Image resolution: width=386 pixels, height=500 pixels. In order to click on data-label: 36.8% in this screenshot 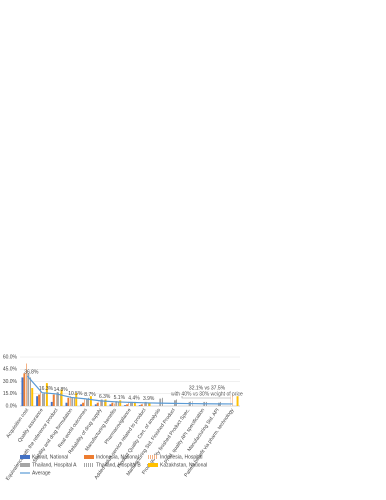, I will do `click(31, 372)`.